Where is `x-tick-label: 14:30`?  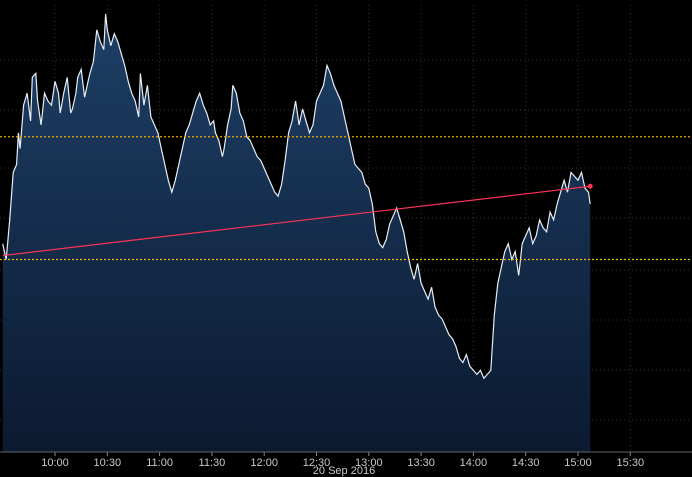
x-tick-label: 14:30 is located at coordinates (526, 463).